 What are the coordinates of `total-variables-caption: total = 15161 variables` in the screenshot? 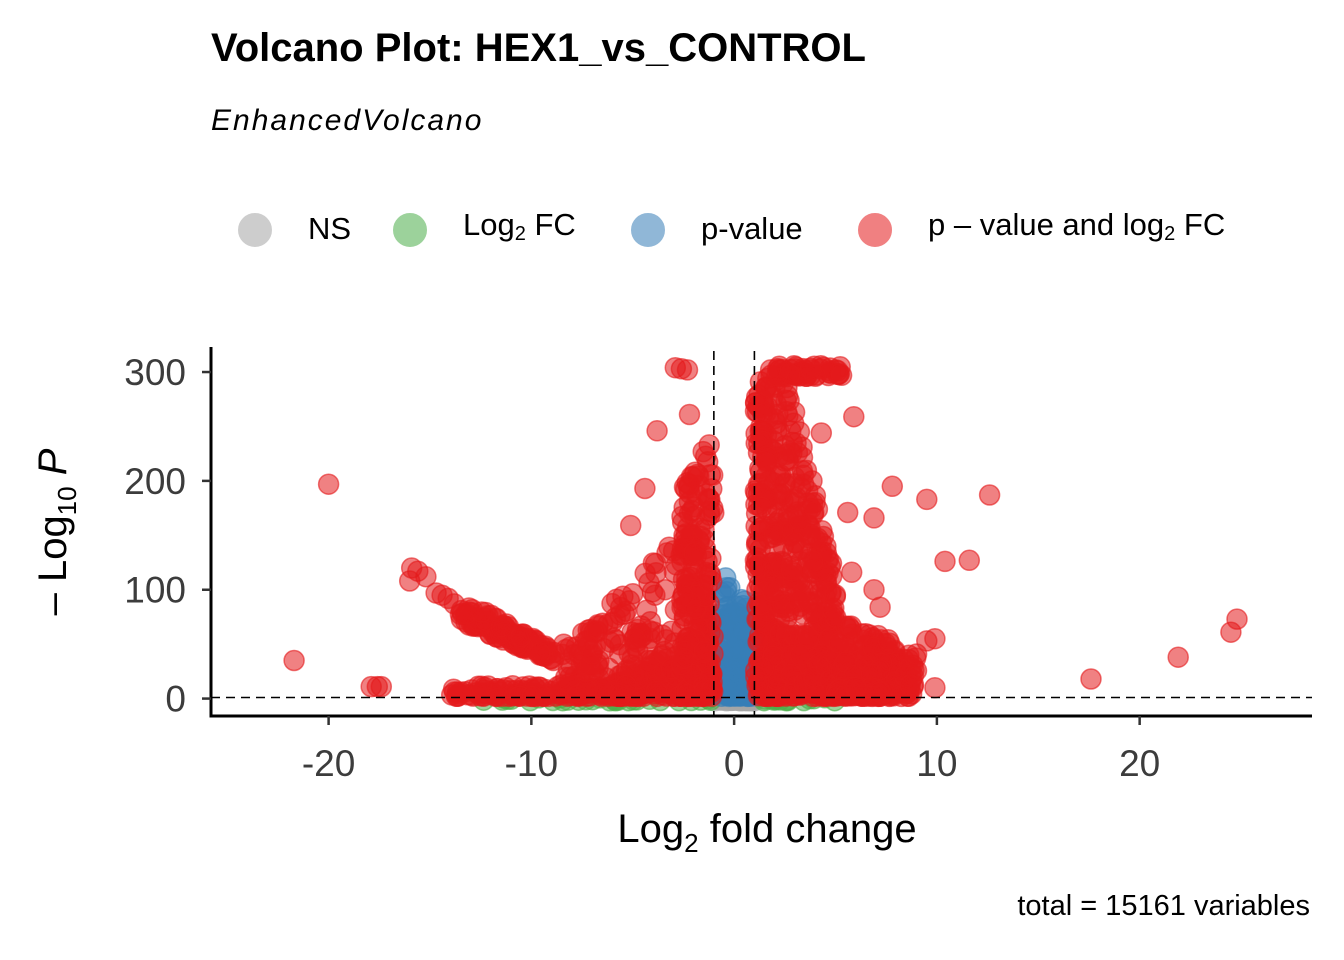 It's located at (1163, 906).